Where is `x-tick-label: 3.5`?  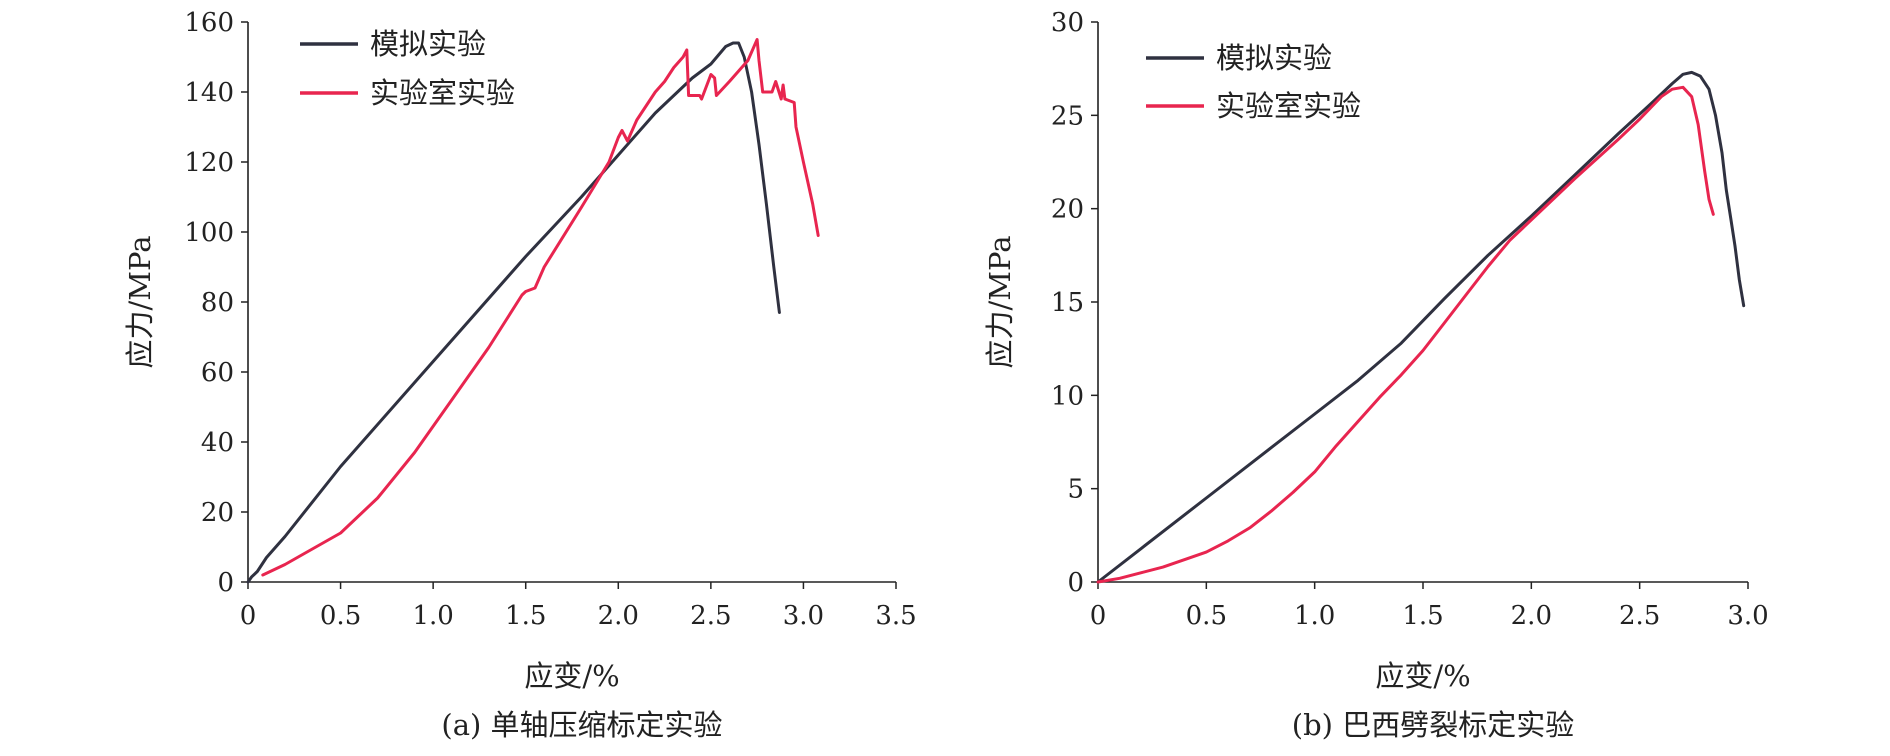 x-tick-label: 3.5 is located at coordinates (895, 616).